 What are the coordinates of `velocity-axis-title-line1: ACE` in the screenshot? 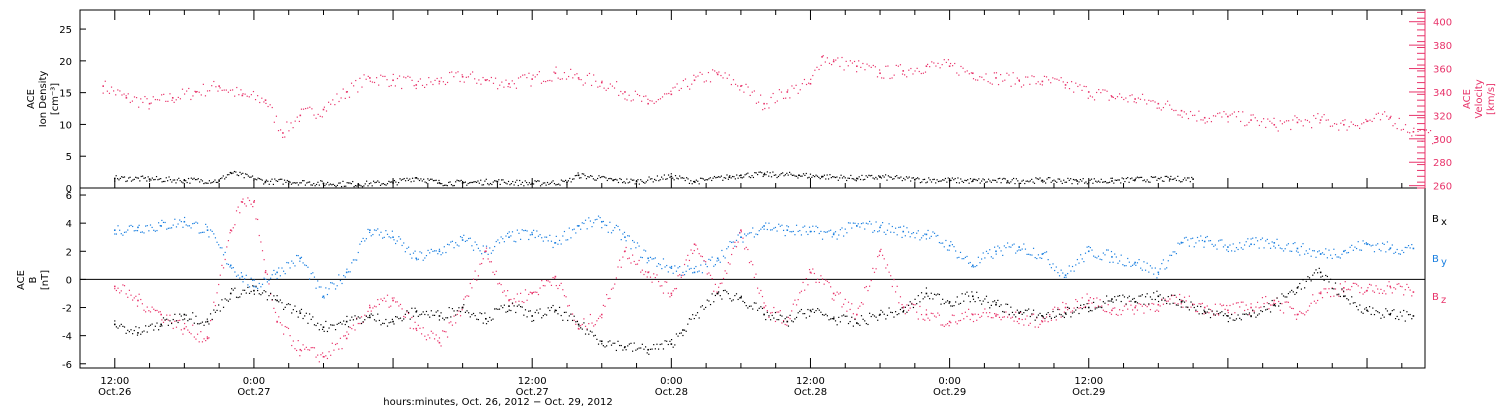 It's located at (1467, 99).